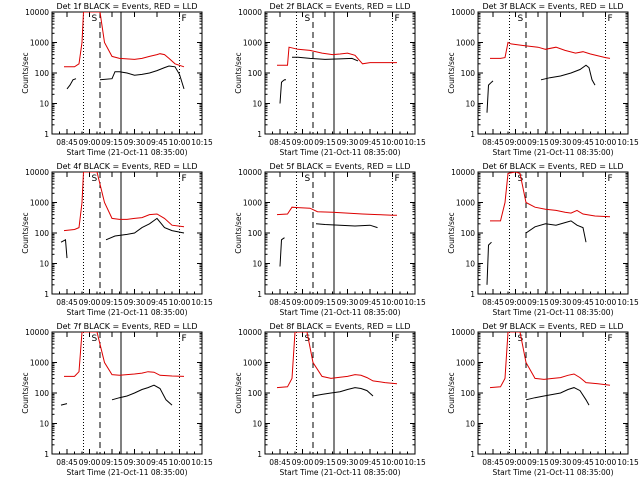 This screenshot has height=480, width=640. Describe the element at coordinates (552, 6) in the screenshot. I see `panel-title: Det 3f BLACK = Events, RED = LLD` at that location.